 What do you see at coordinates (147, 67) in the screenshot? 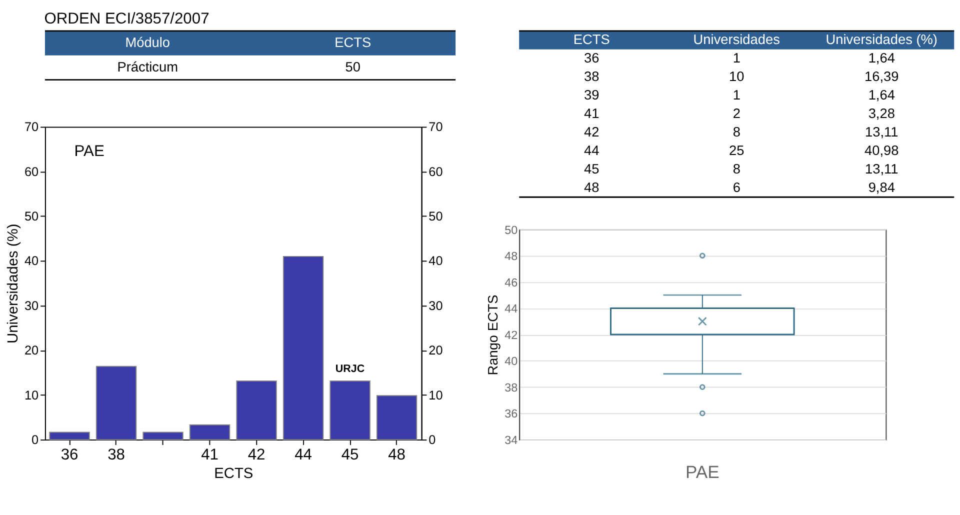
I see `text: Prácticum` at bounding box center [147, 67].